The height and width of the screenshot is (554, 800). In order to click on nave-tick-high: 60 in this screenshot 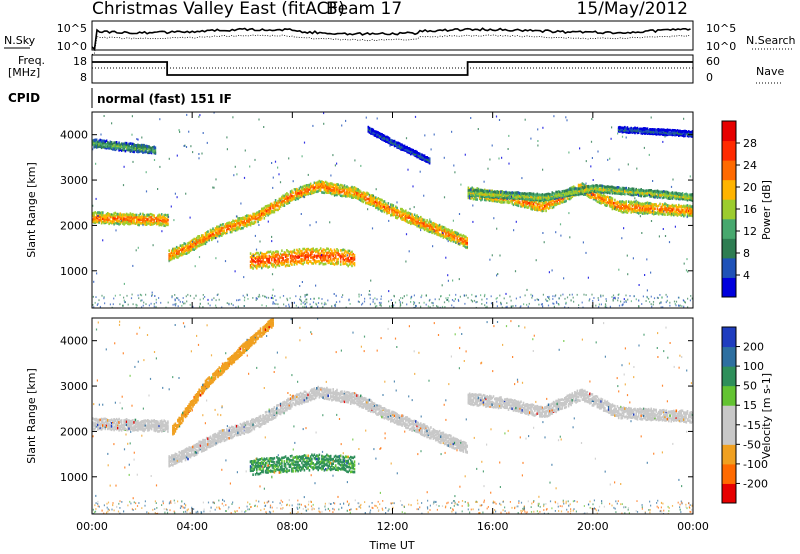, I will do `click(713, 61)`.